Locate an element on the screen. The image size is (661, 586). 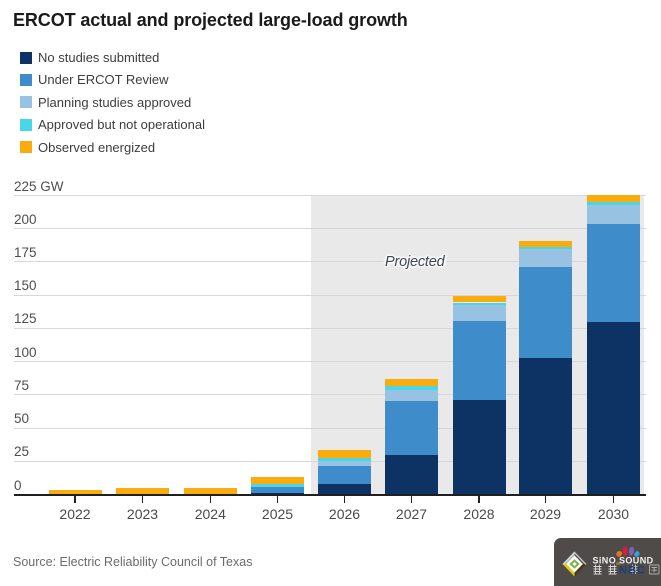
svg-text: NBC is located at coordinates (632, 569).